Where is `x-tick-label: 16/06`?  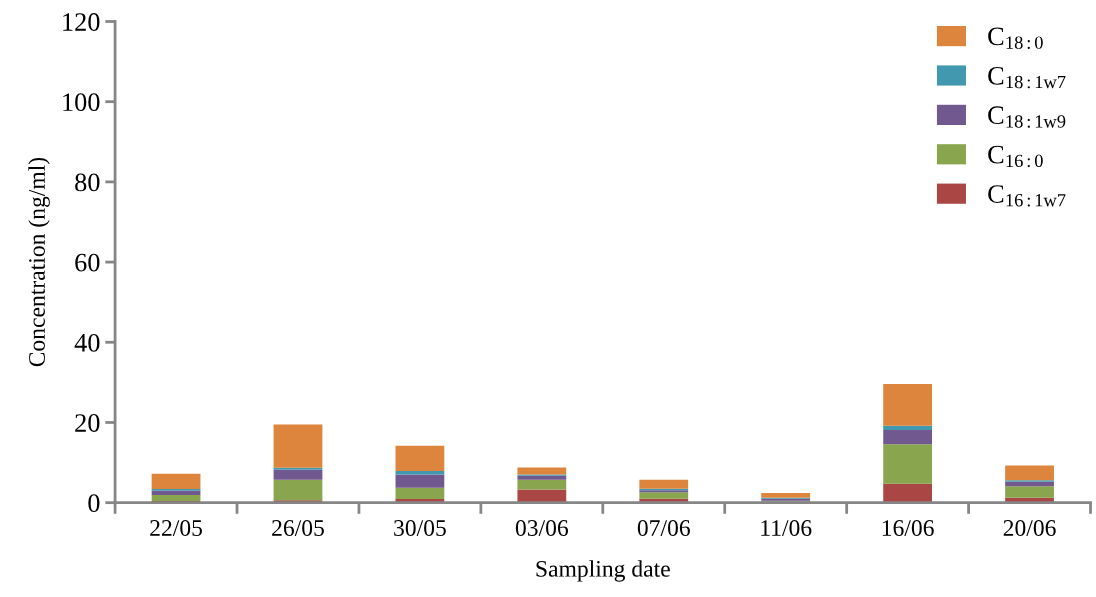
x-tick-label: 16/06 is located at coordinates (908, 528).